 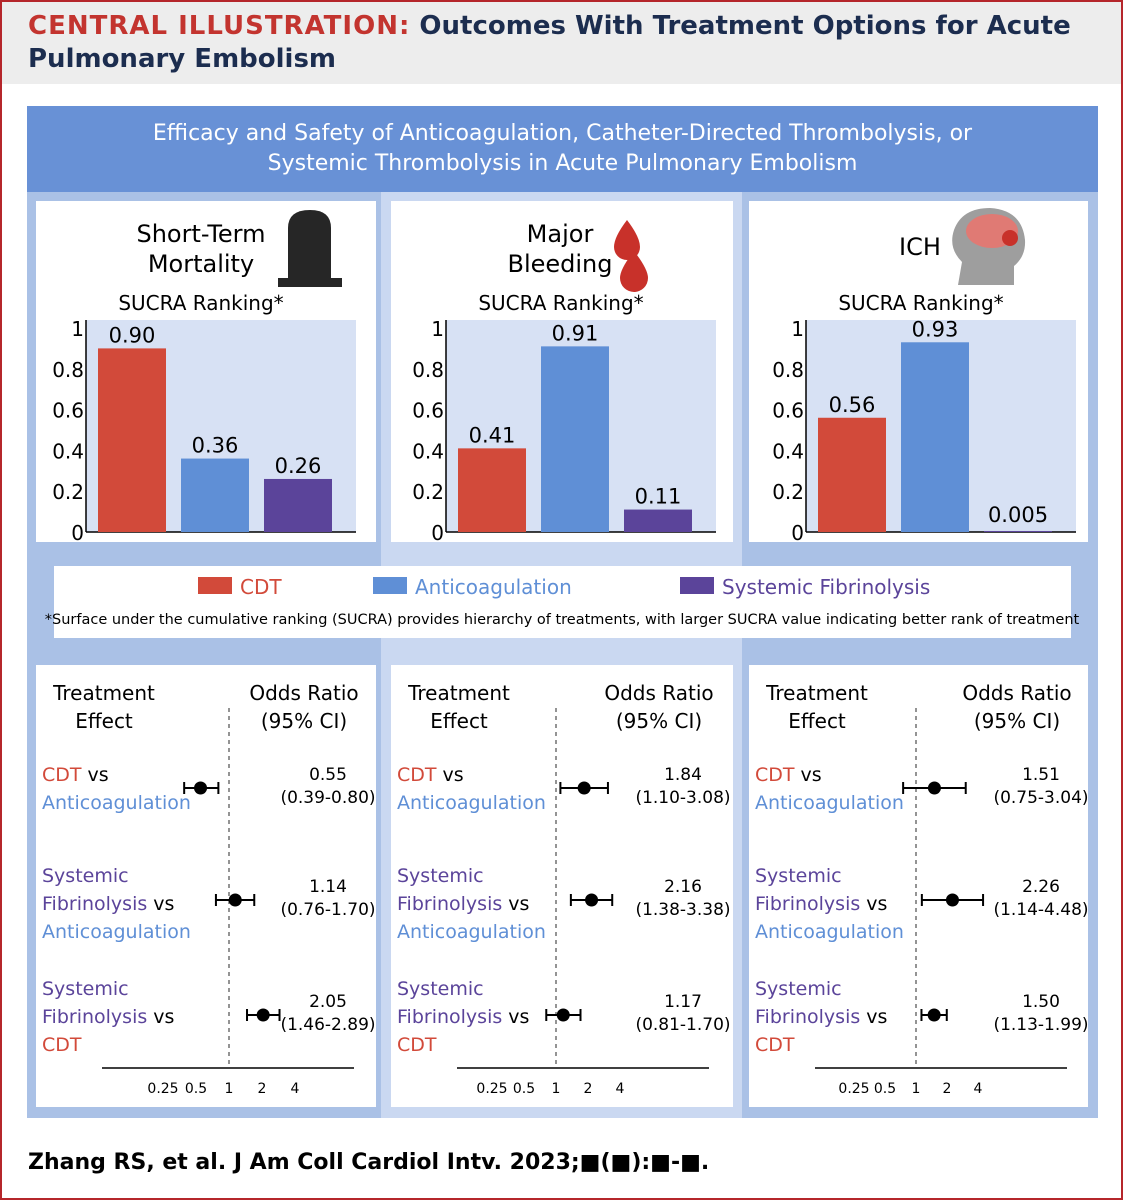 What do you see at coordinates (219, 26) in the screenshot?
I see `title-kicker: CENTRAL ILLUSTRATION:` at bounding box center [219, 26].